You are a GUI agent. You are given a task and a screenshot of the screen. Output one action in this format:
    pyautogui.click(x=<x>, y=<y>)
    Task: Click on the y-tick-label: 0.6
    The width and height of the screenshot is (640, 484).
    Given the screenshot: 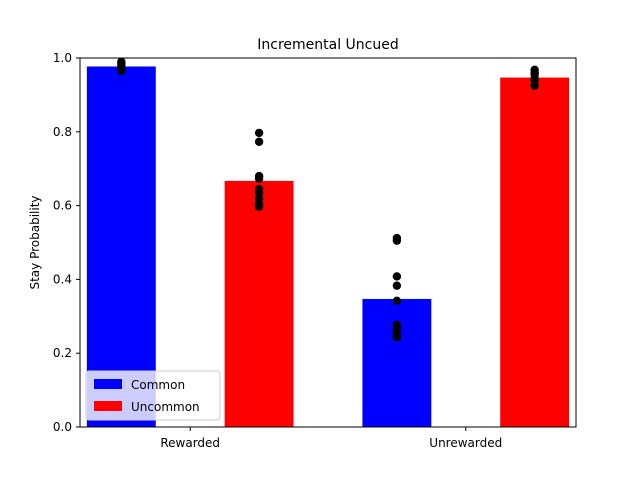 What is the action you would take?
    pyautogui.click(x=62, y=206)
    